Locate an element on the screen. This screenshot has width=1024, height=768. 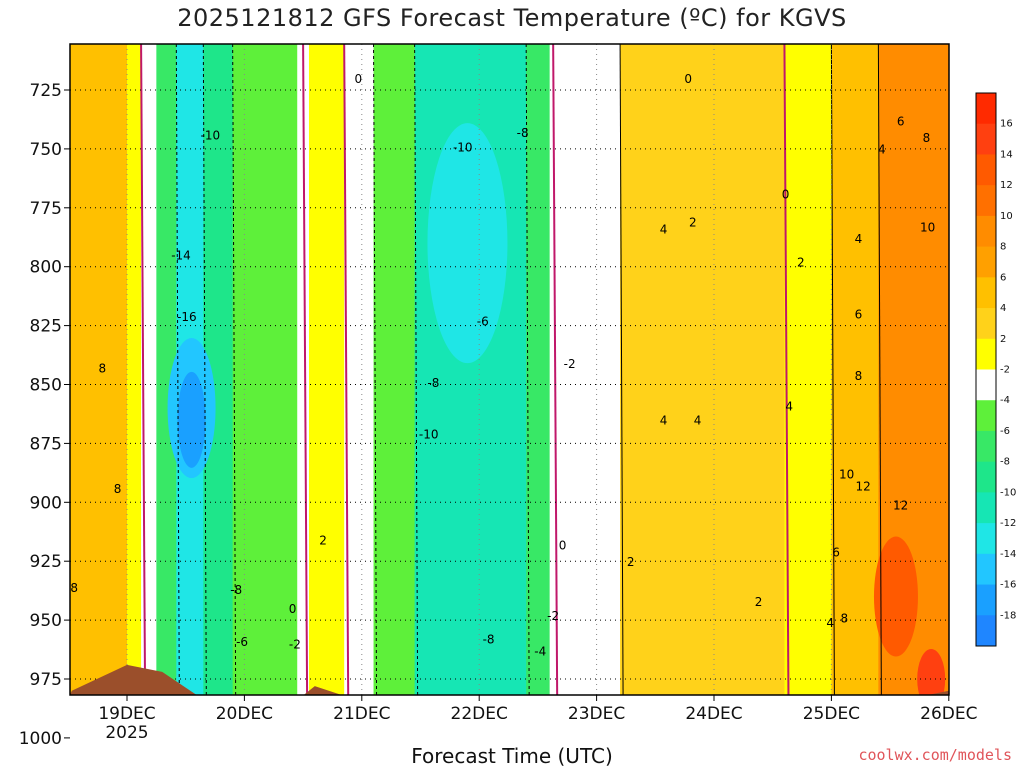
contour-label-19: -4 is located at coordinates (540, 651).